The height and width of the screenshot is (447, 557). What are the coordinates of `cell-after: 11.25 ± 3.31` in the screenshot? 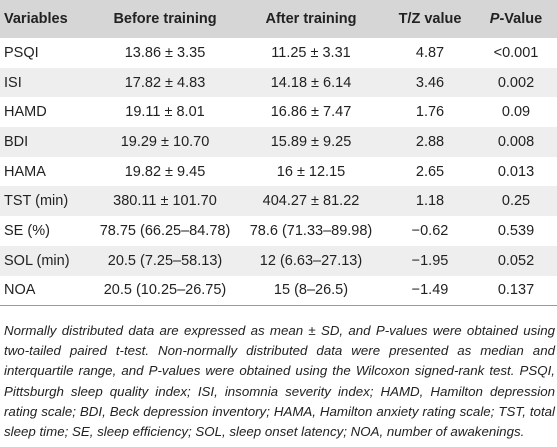 It's located at (311, 52).